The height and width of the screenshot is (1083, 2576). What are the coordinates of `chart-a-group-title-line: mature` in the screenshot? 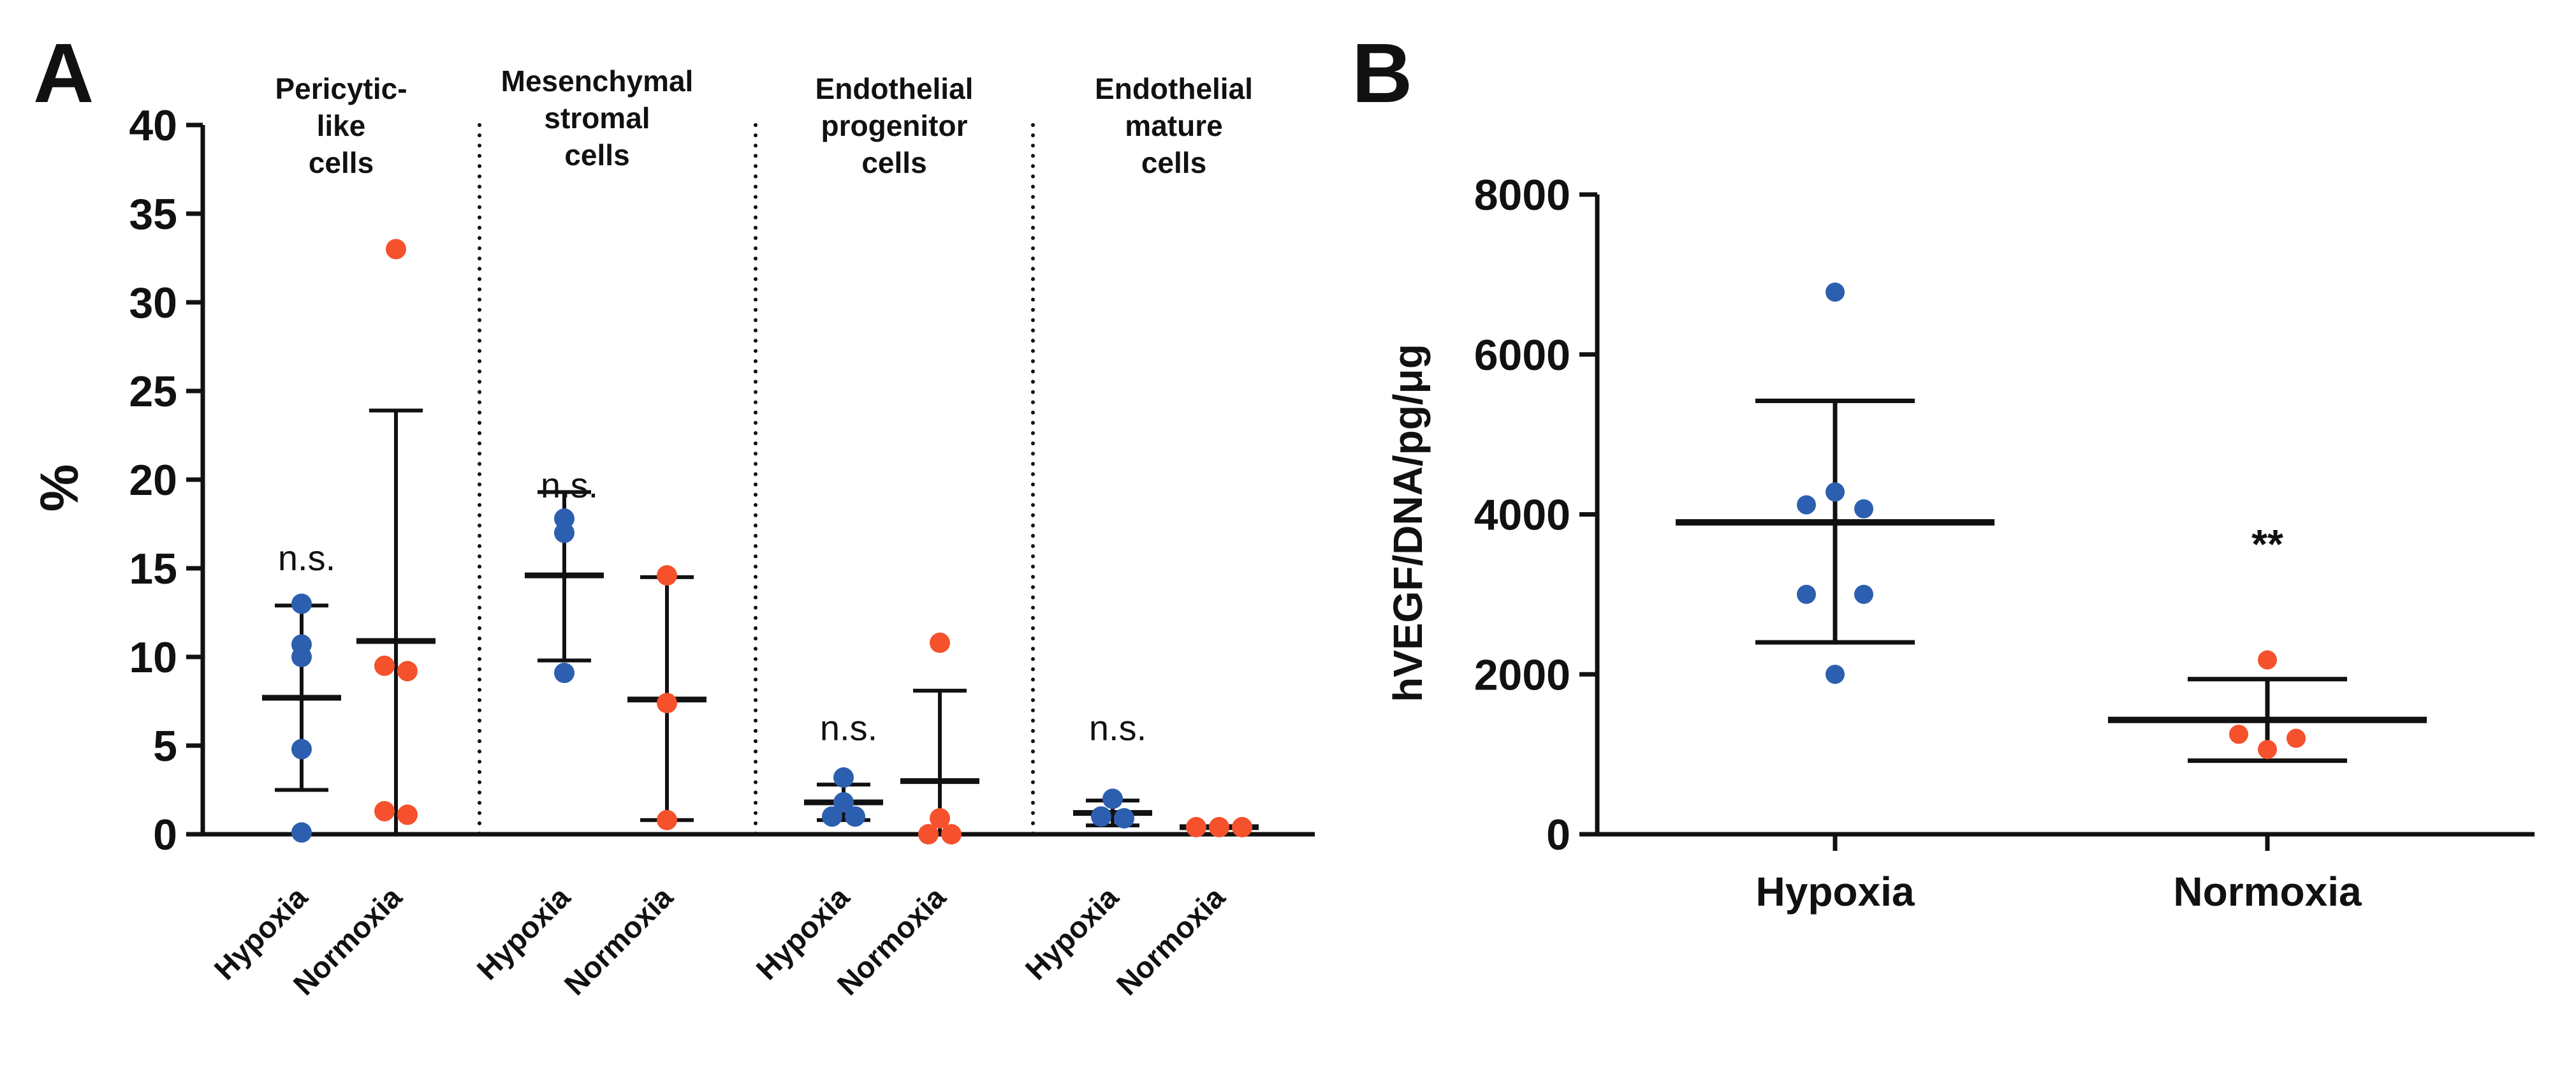 It's located at (1173, 125).